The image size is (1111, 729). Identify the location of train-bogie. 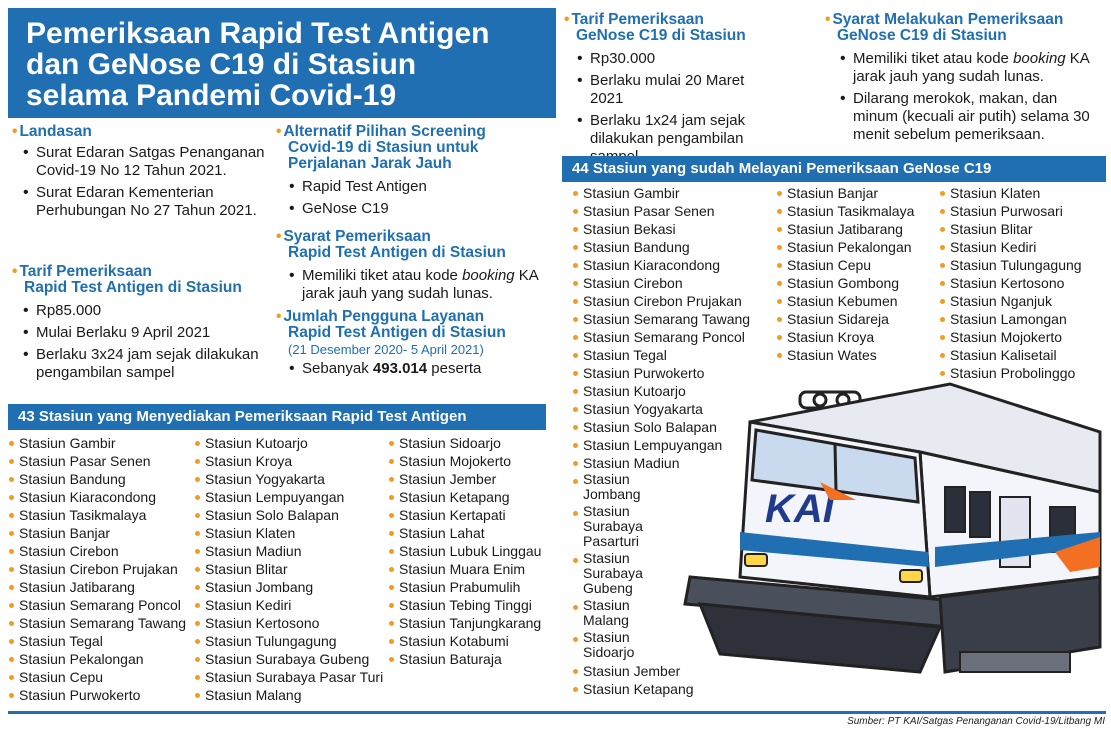
(1015, 662).